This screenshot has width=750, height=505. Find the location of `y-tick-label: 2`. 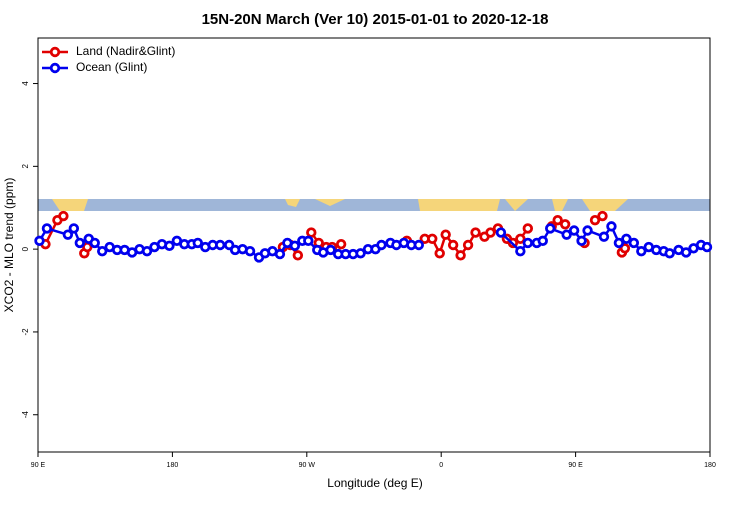

y-tick-label: 2 is located at coordinates (25, 166).